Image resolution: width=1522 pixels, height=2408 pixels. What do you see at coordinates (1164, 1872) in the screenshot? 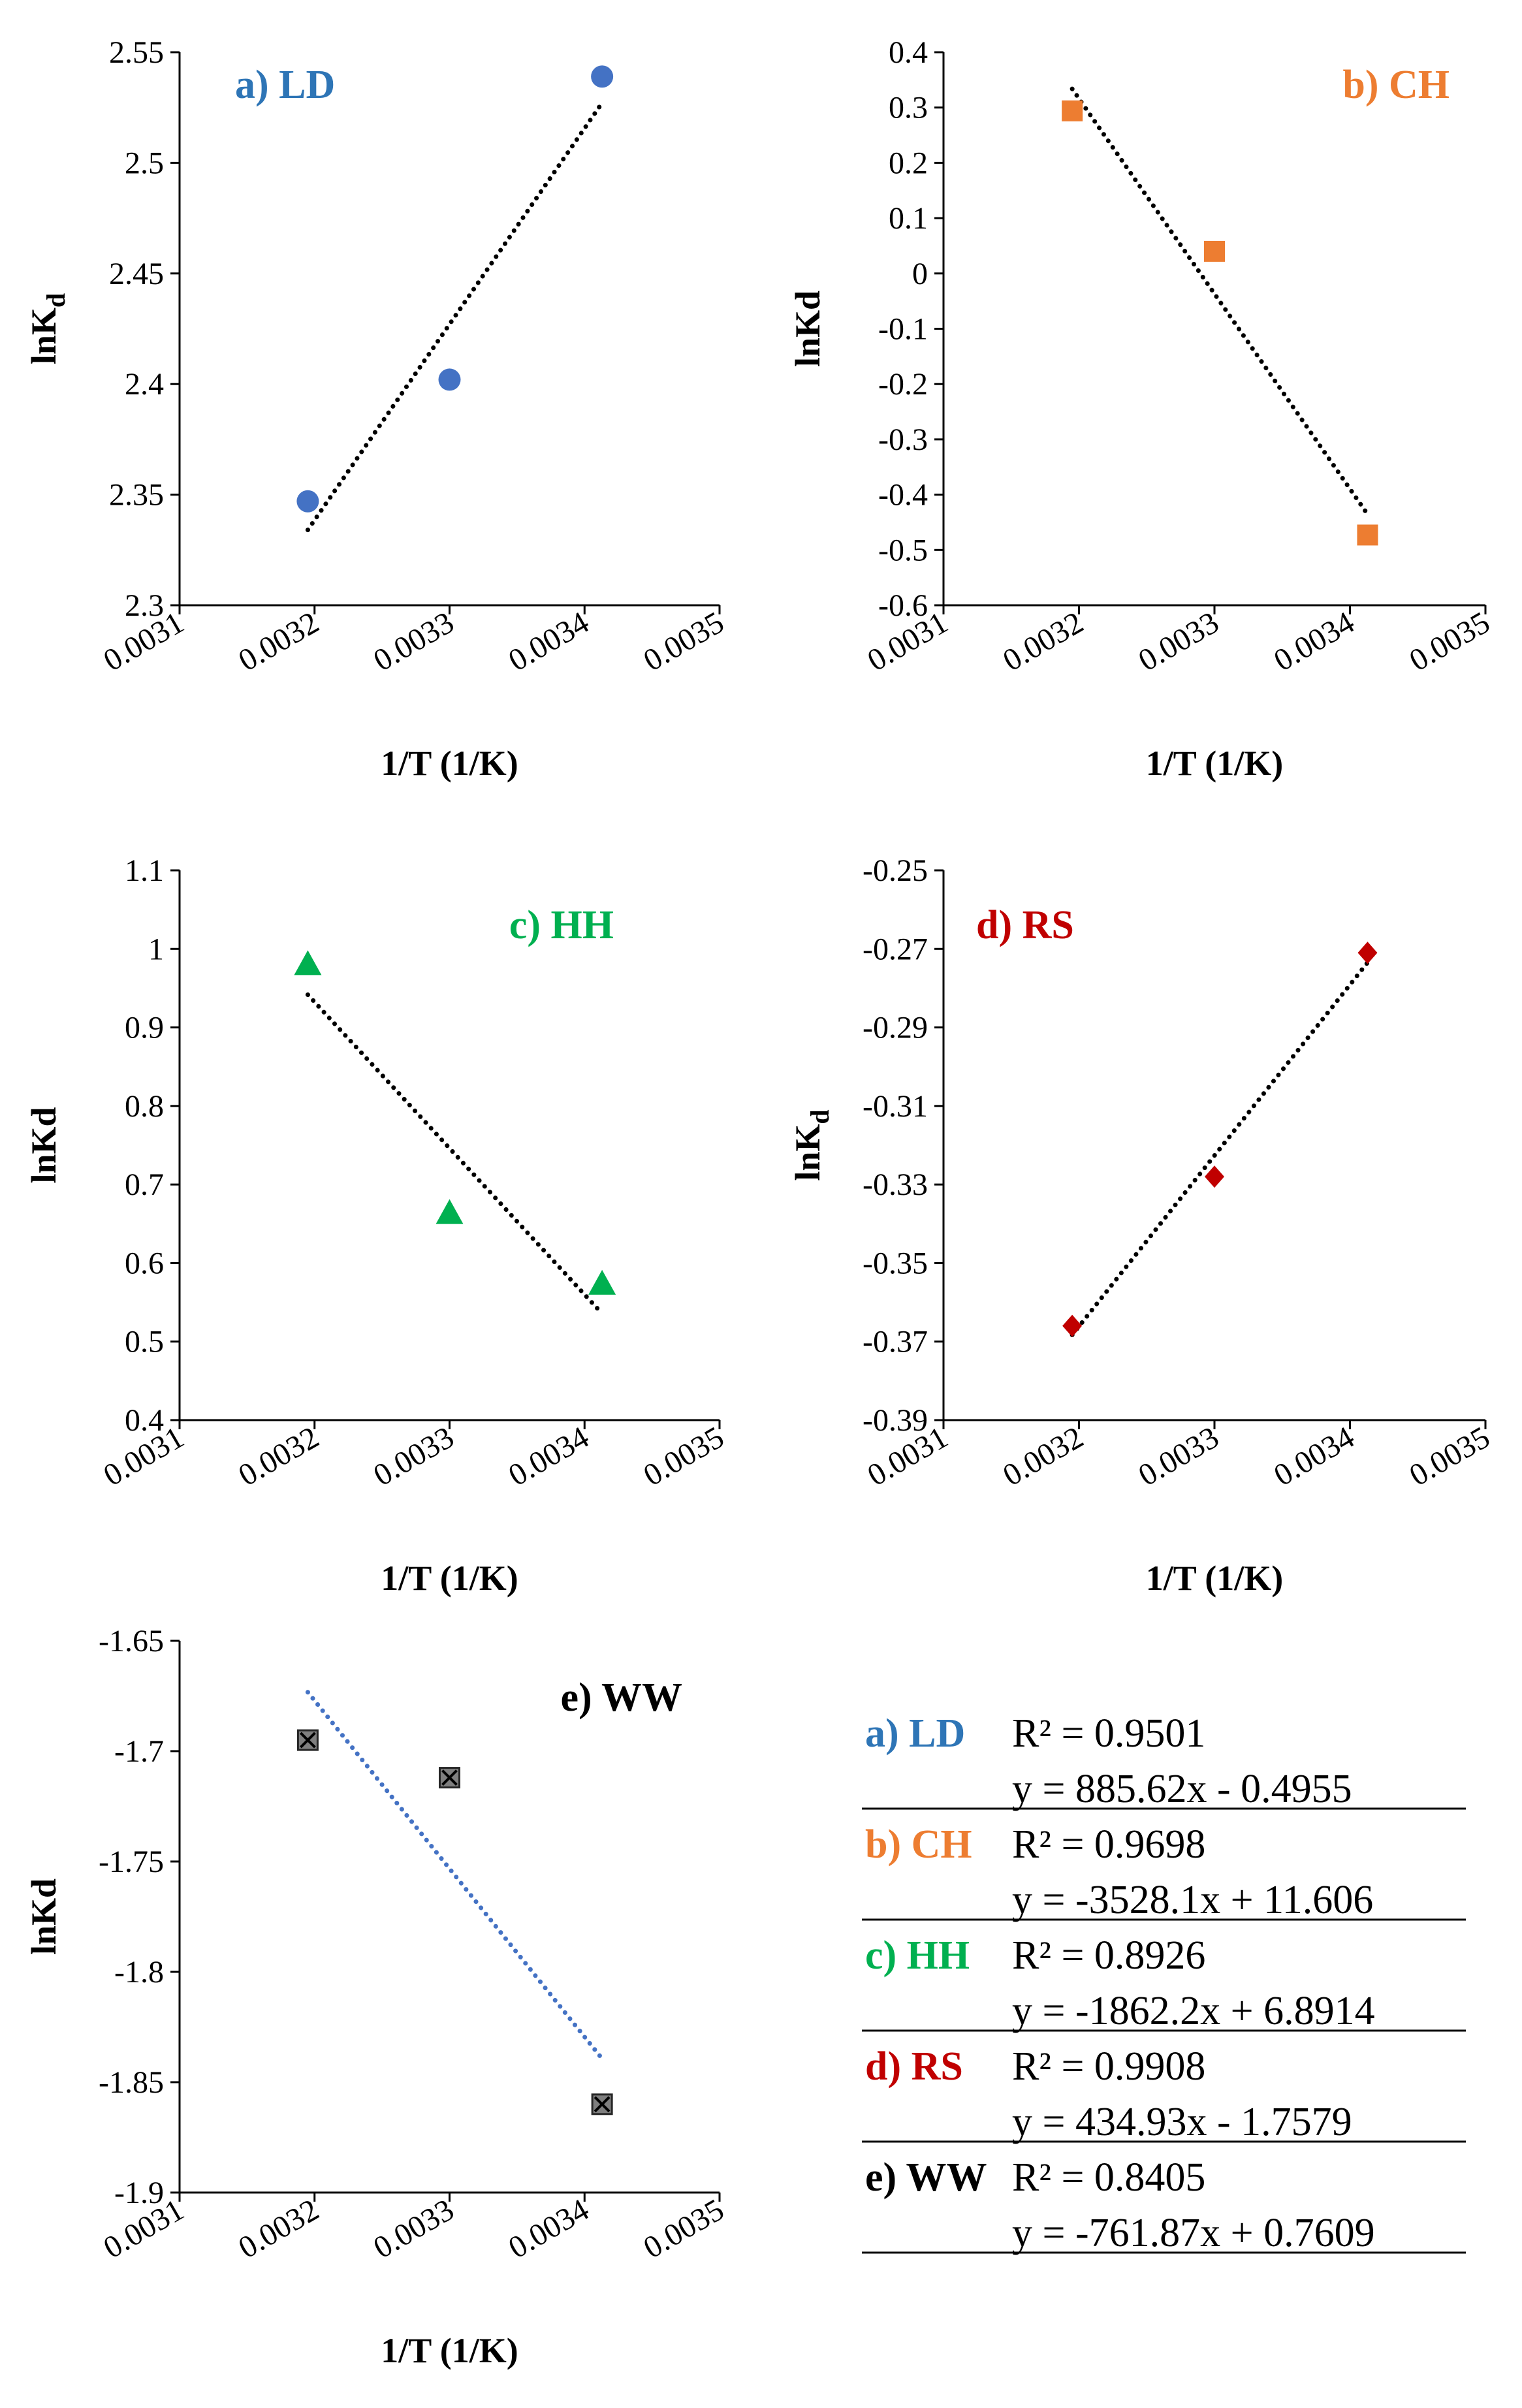
I see `regression-row: b) CH R² = 0.9698 y = -3528.1x + 11.606` at bounding box center [1164, 1872].